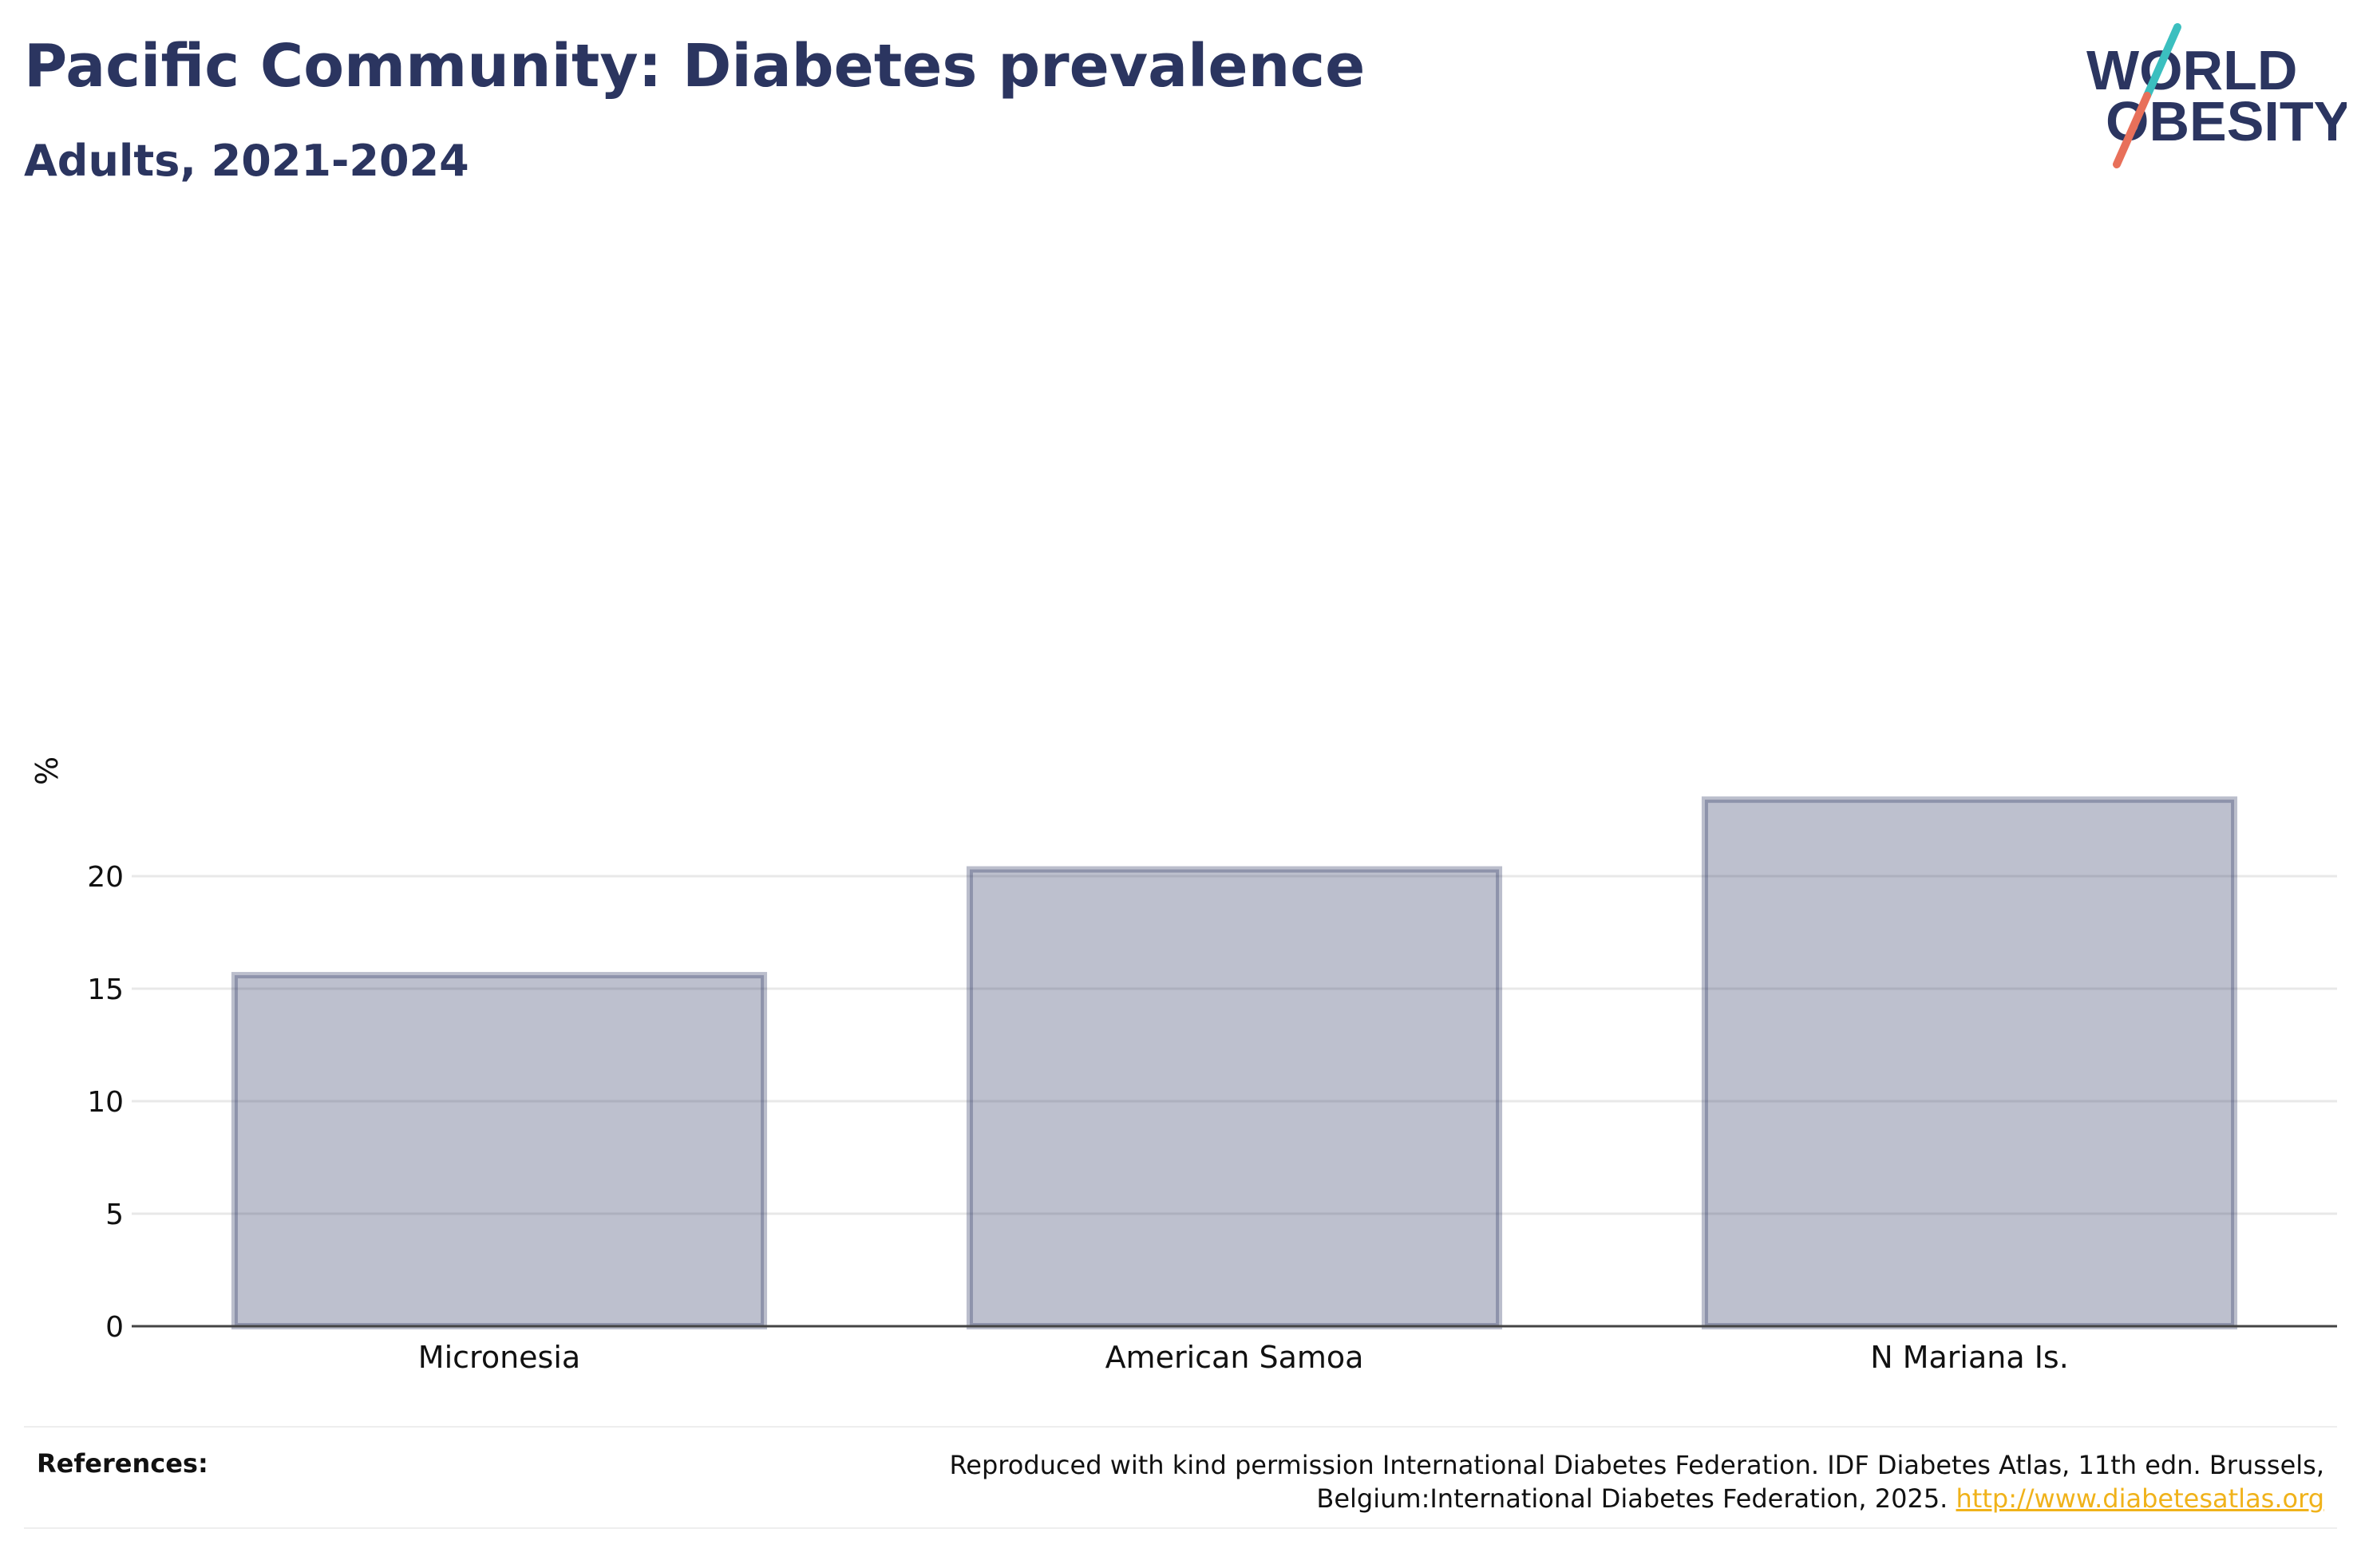  What do you see at coordinates (1234, 1357) in the screenshot?
I see `x-tick-label: American Samoa` at bounding box center [1234, 1357].